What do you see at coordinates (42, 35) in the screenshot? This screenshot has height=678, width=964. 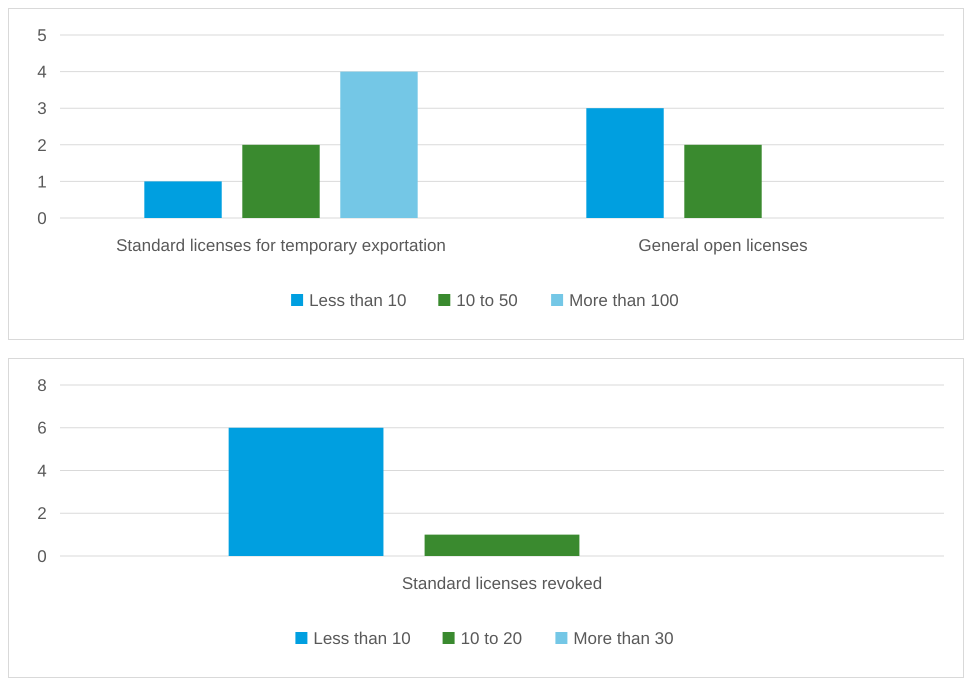 I see `y-tick-label: 5` at bounding box center [42, 35].